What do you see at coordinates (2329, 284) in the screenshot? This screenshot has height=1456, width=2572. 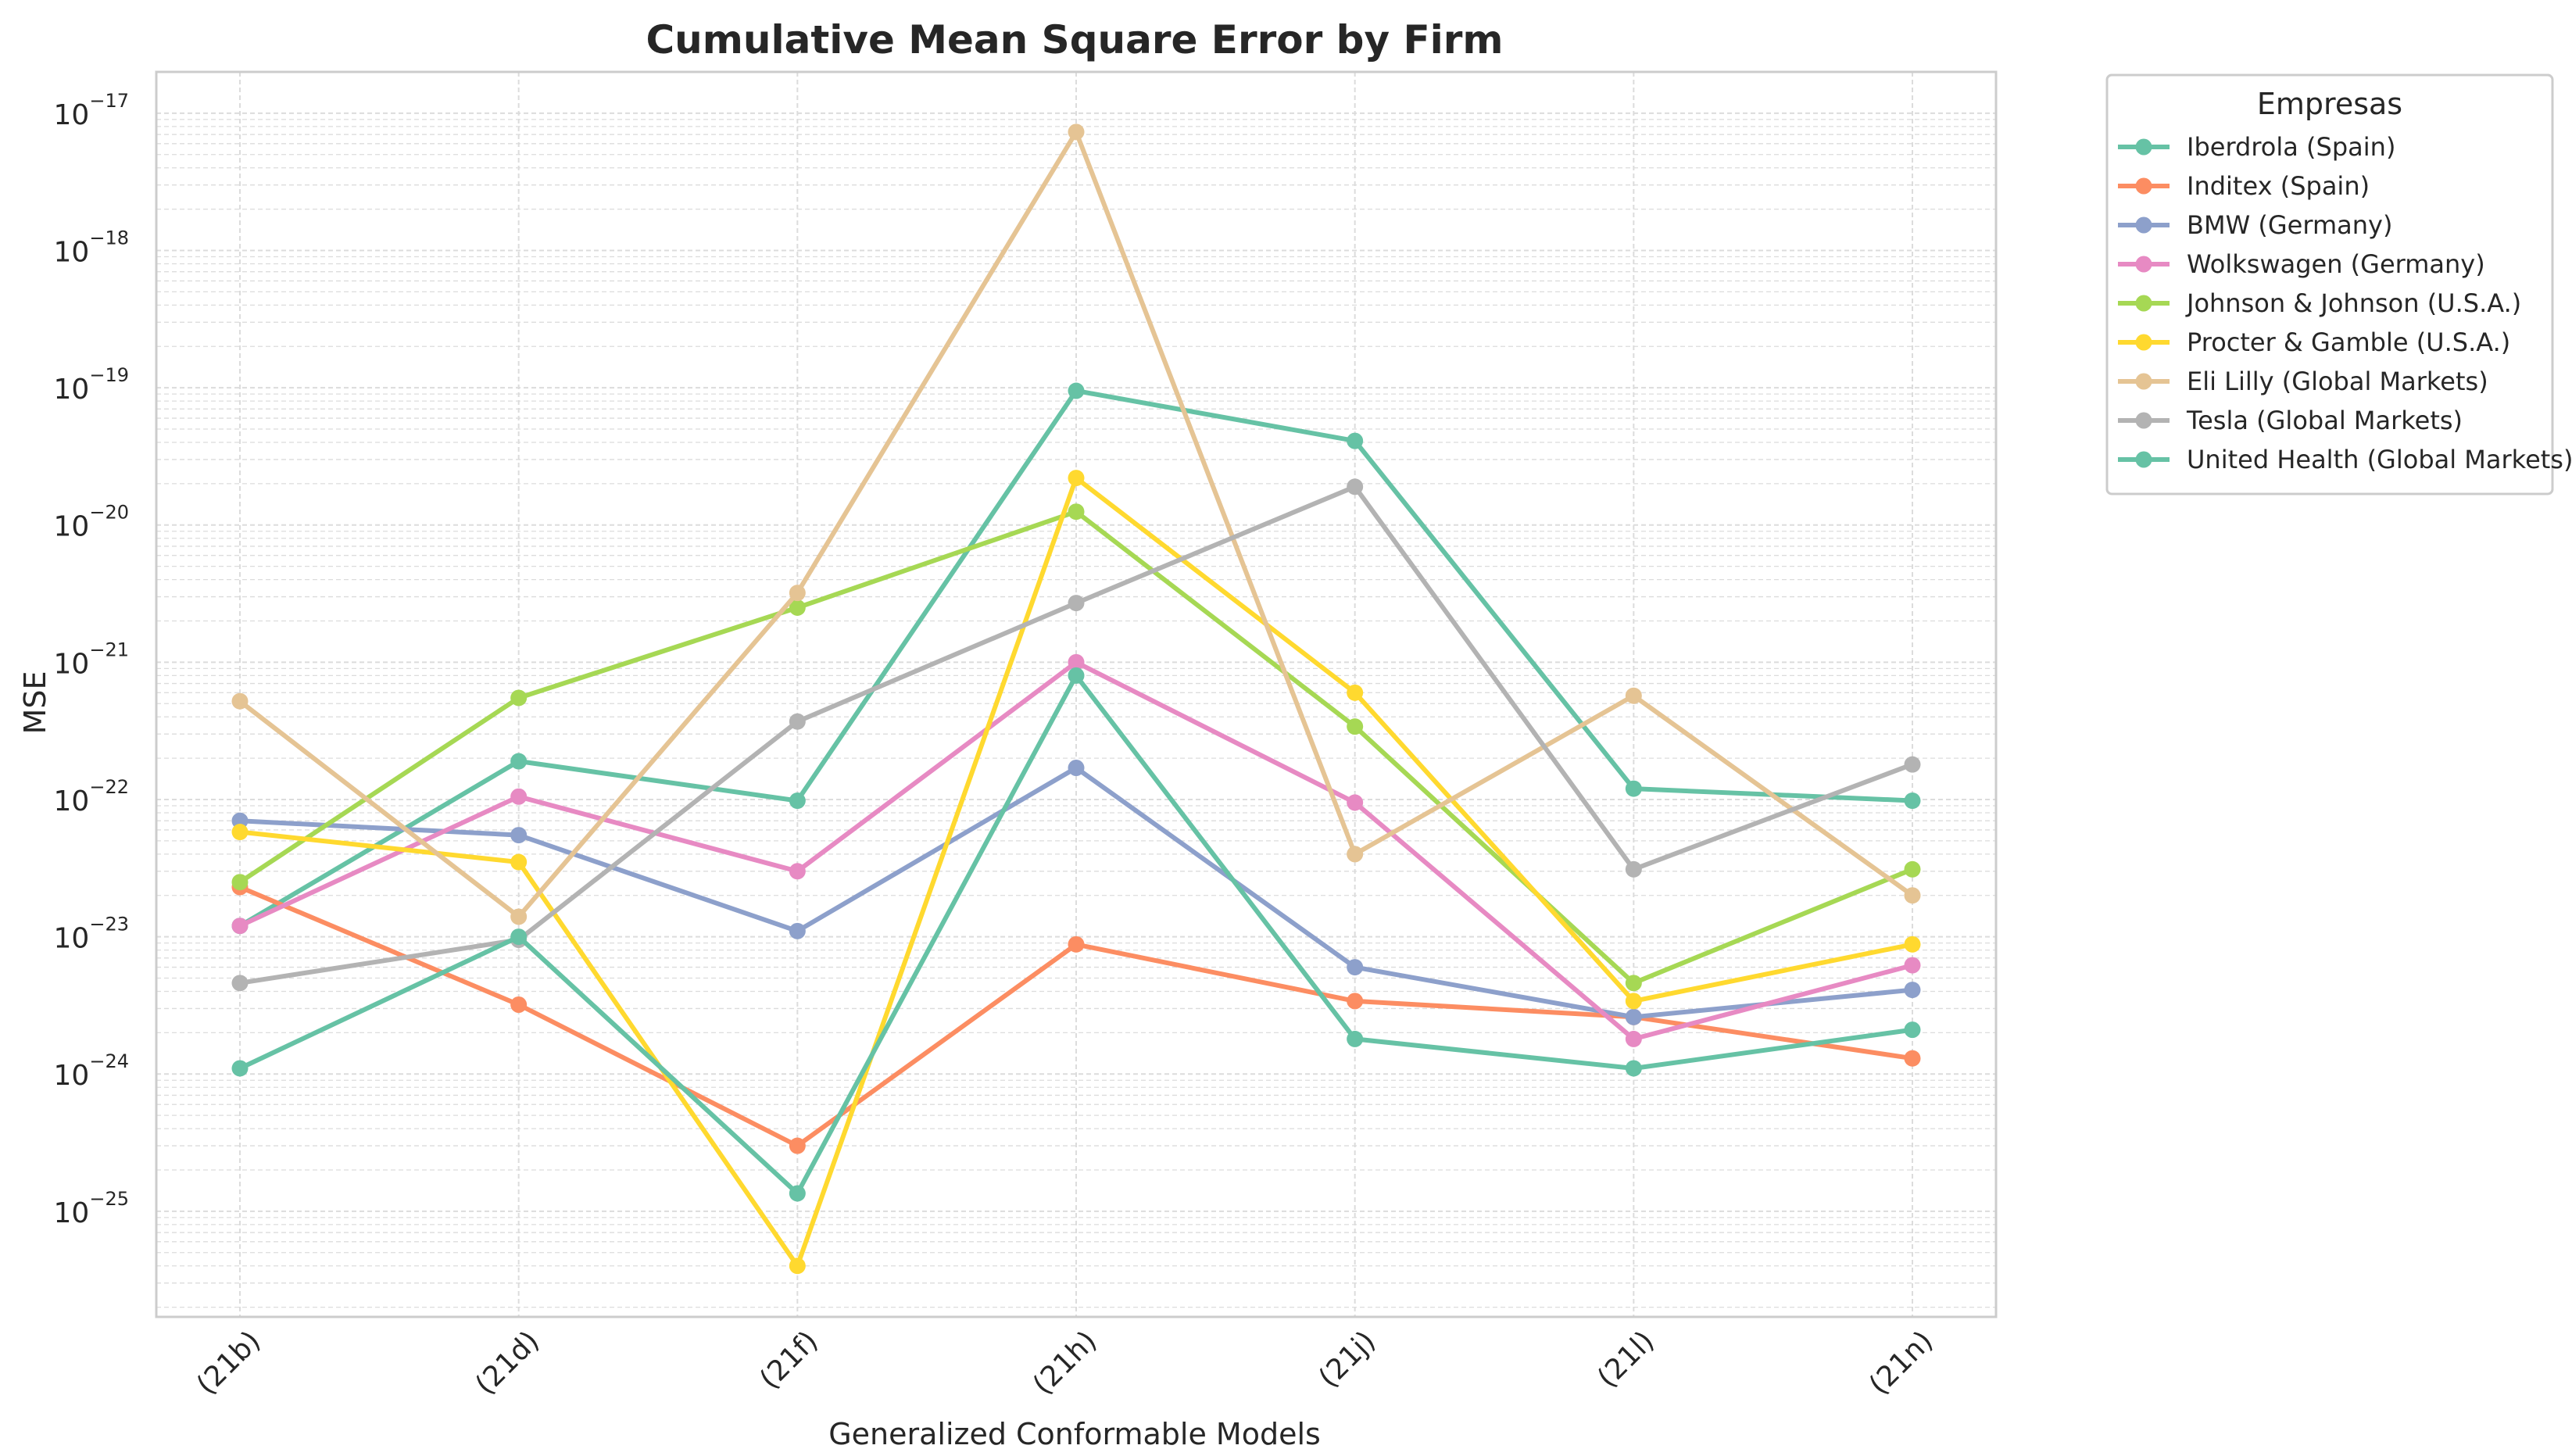 I see `legend-box` at bounding box center [2329, 284].